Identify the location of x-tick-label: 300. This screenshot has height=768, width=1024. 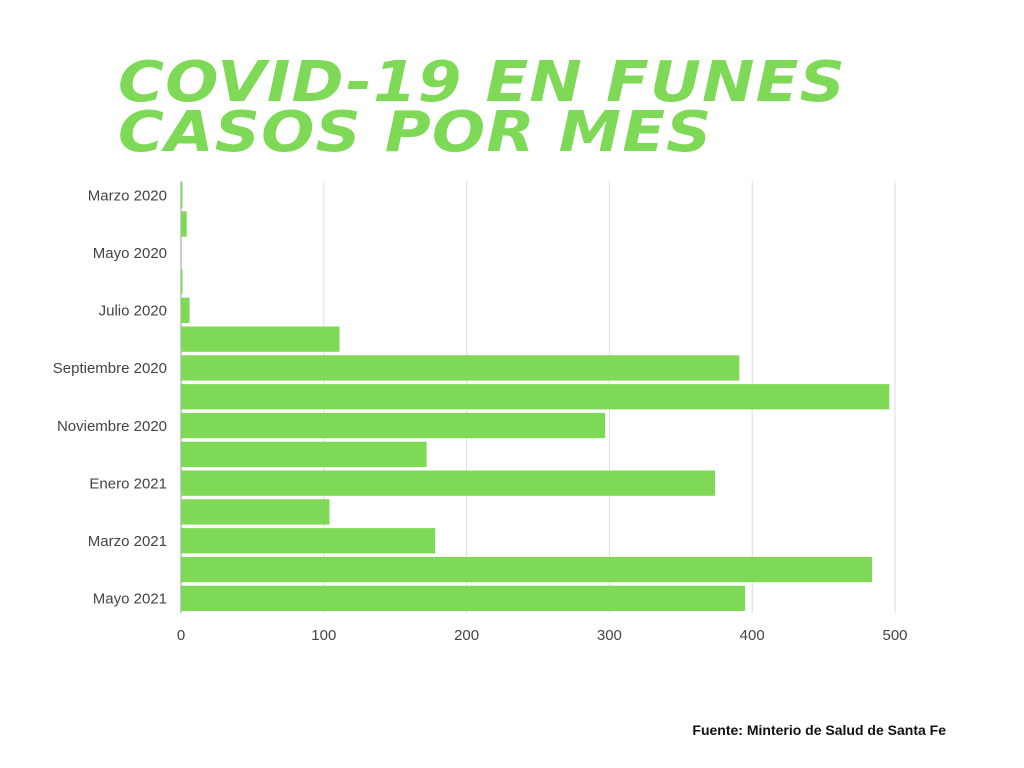
(609, 635).